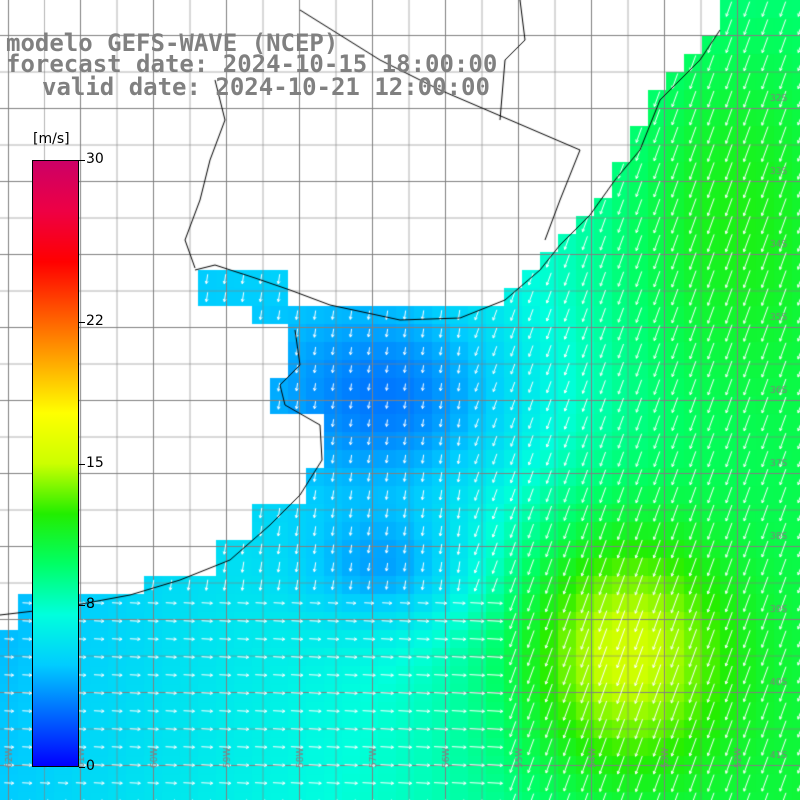  I want to click on colorbar-tick-label: 15, so click(95, 462).